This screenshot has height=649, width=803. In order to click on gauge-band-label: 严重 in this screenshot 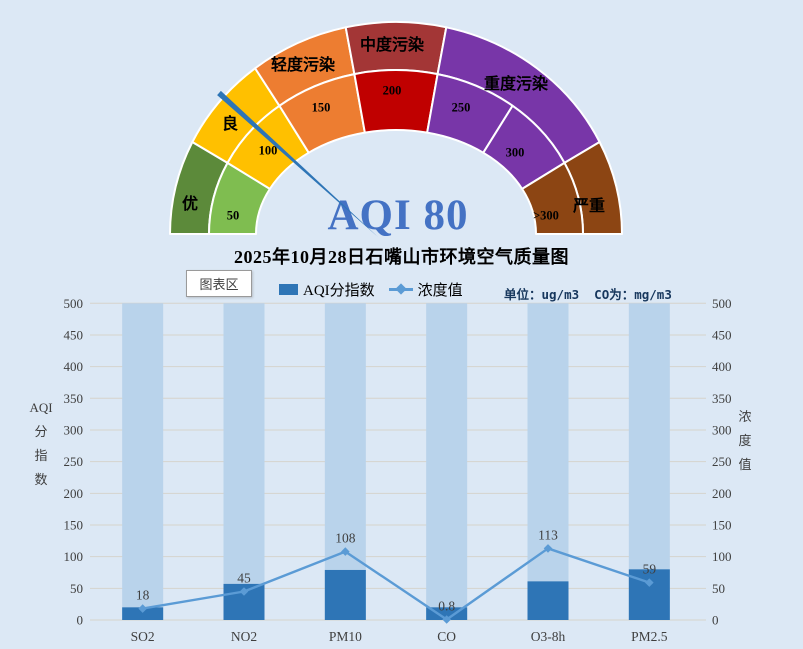, I will do `click(588, 205)`.